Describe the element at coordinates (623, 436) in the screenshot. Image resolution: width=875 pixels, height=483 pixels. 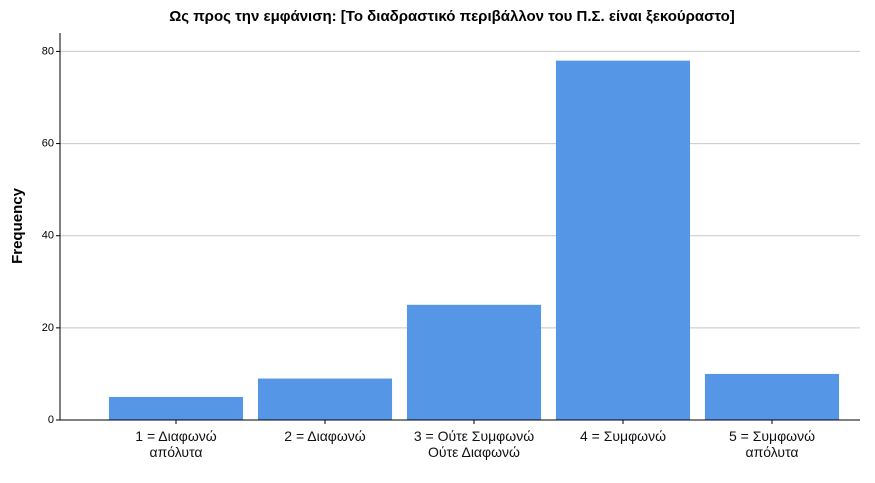
I see `x-tick-label: 4 = Συμφωνώ` at that location.